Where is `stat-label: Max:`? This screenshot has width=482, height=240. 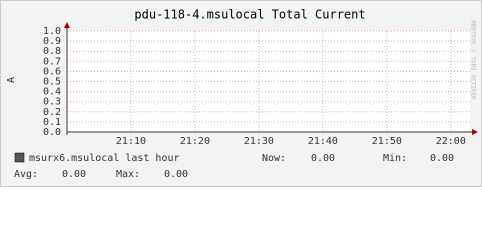
stat-label: Max: is located at coordinates (128, 174).